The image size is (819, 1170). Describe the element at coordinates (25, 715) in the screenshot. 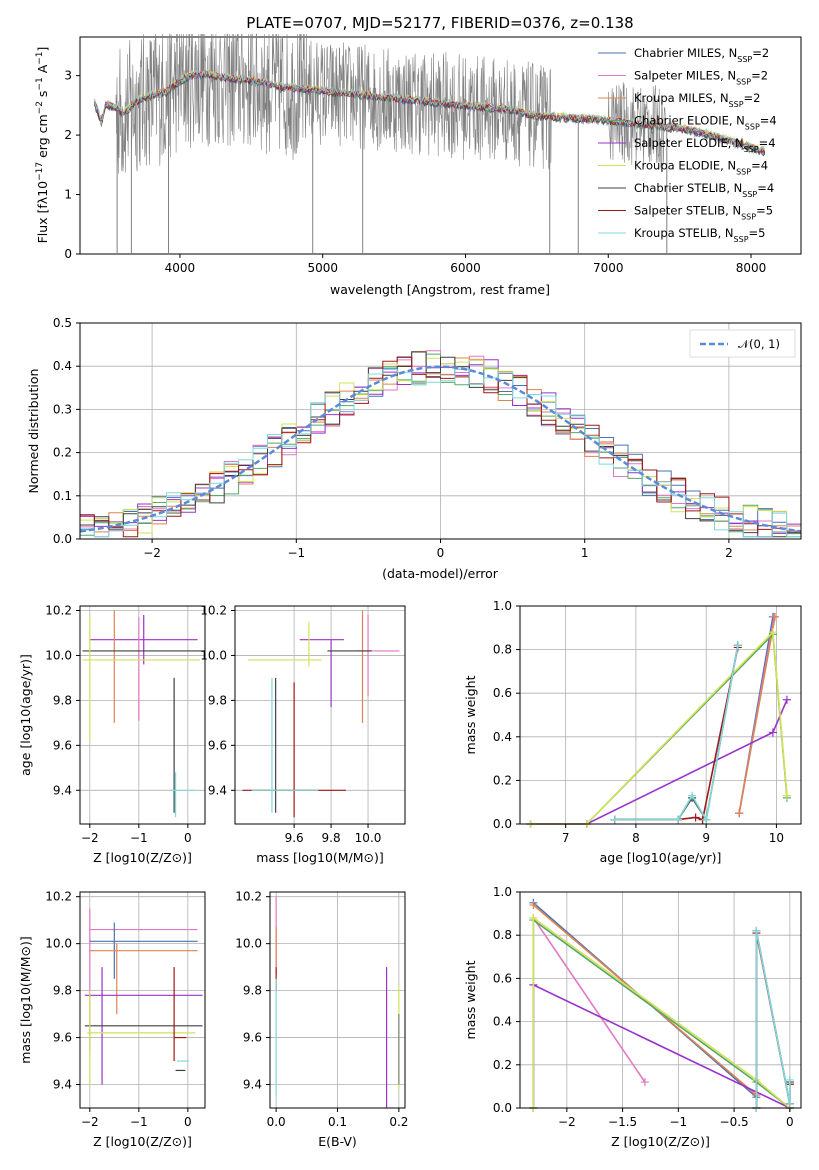

I see `y-axis-label: age [log10(age/yr)]` at that location.